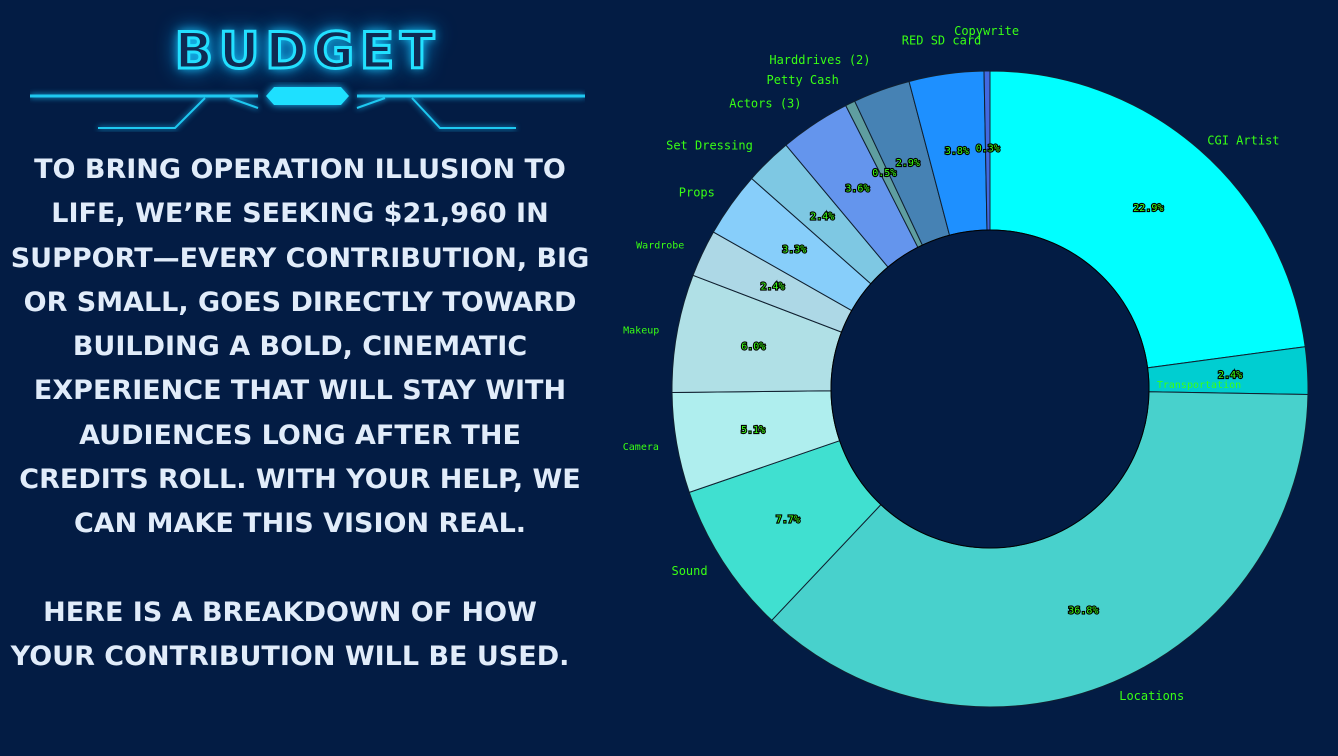  What do you see at coordinates (908, 163) in the screenshot?
I see `pct-label-harddrives-2: 2.9%` at bounding box center [908, 163].